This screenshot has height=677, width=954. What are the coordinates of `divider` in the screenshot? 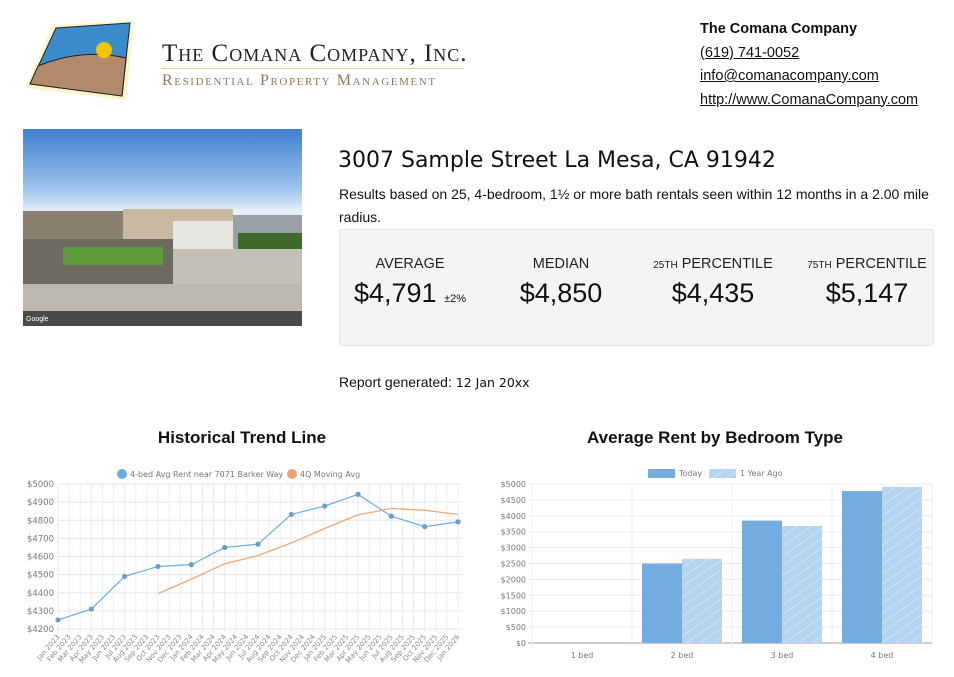 It's located at (313, 68).